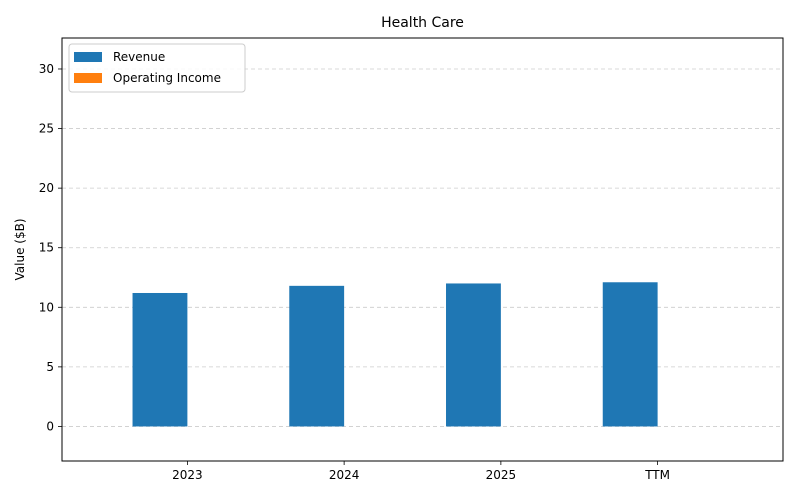  What do you see at coordinates (46, 248) in the screenshot?
I see `y-tick-label: 15` at bounding box center [46, 248].